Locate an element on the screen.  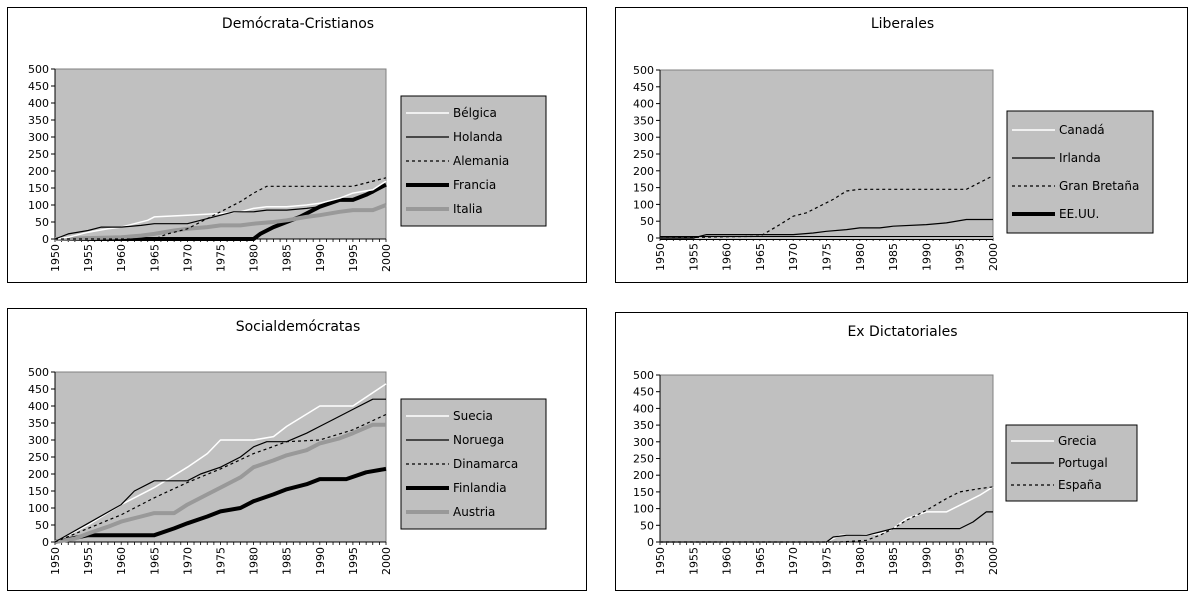
series-line-irlanda is located at coordinates (826, 228).